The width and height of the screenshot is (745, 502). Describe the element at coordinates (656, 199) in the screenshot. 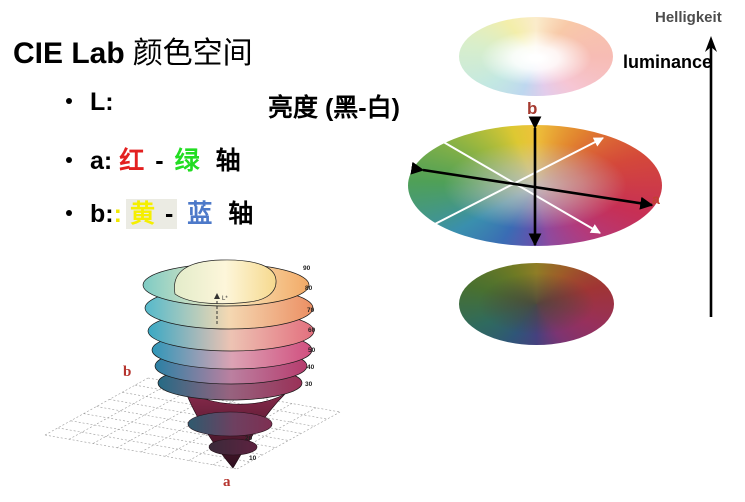

I see `disk-a-axis-label: a` at that location.